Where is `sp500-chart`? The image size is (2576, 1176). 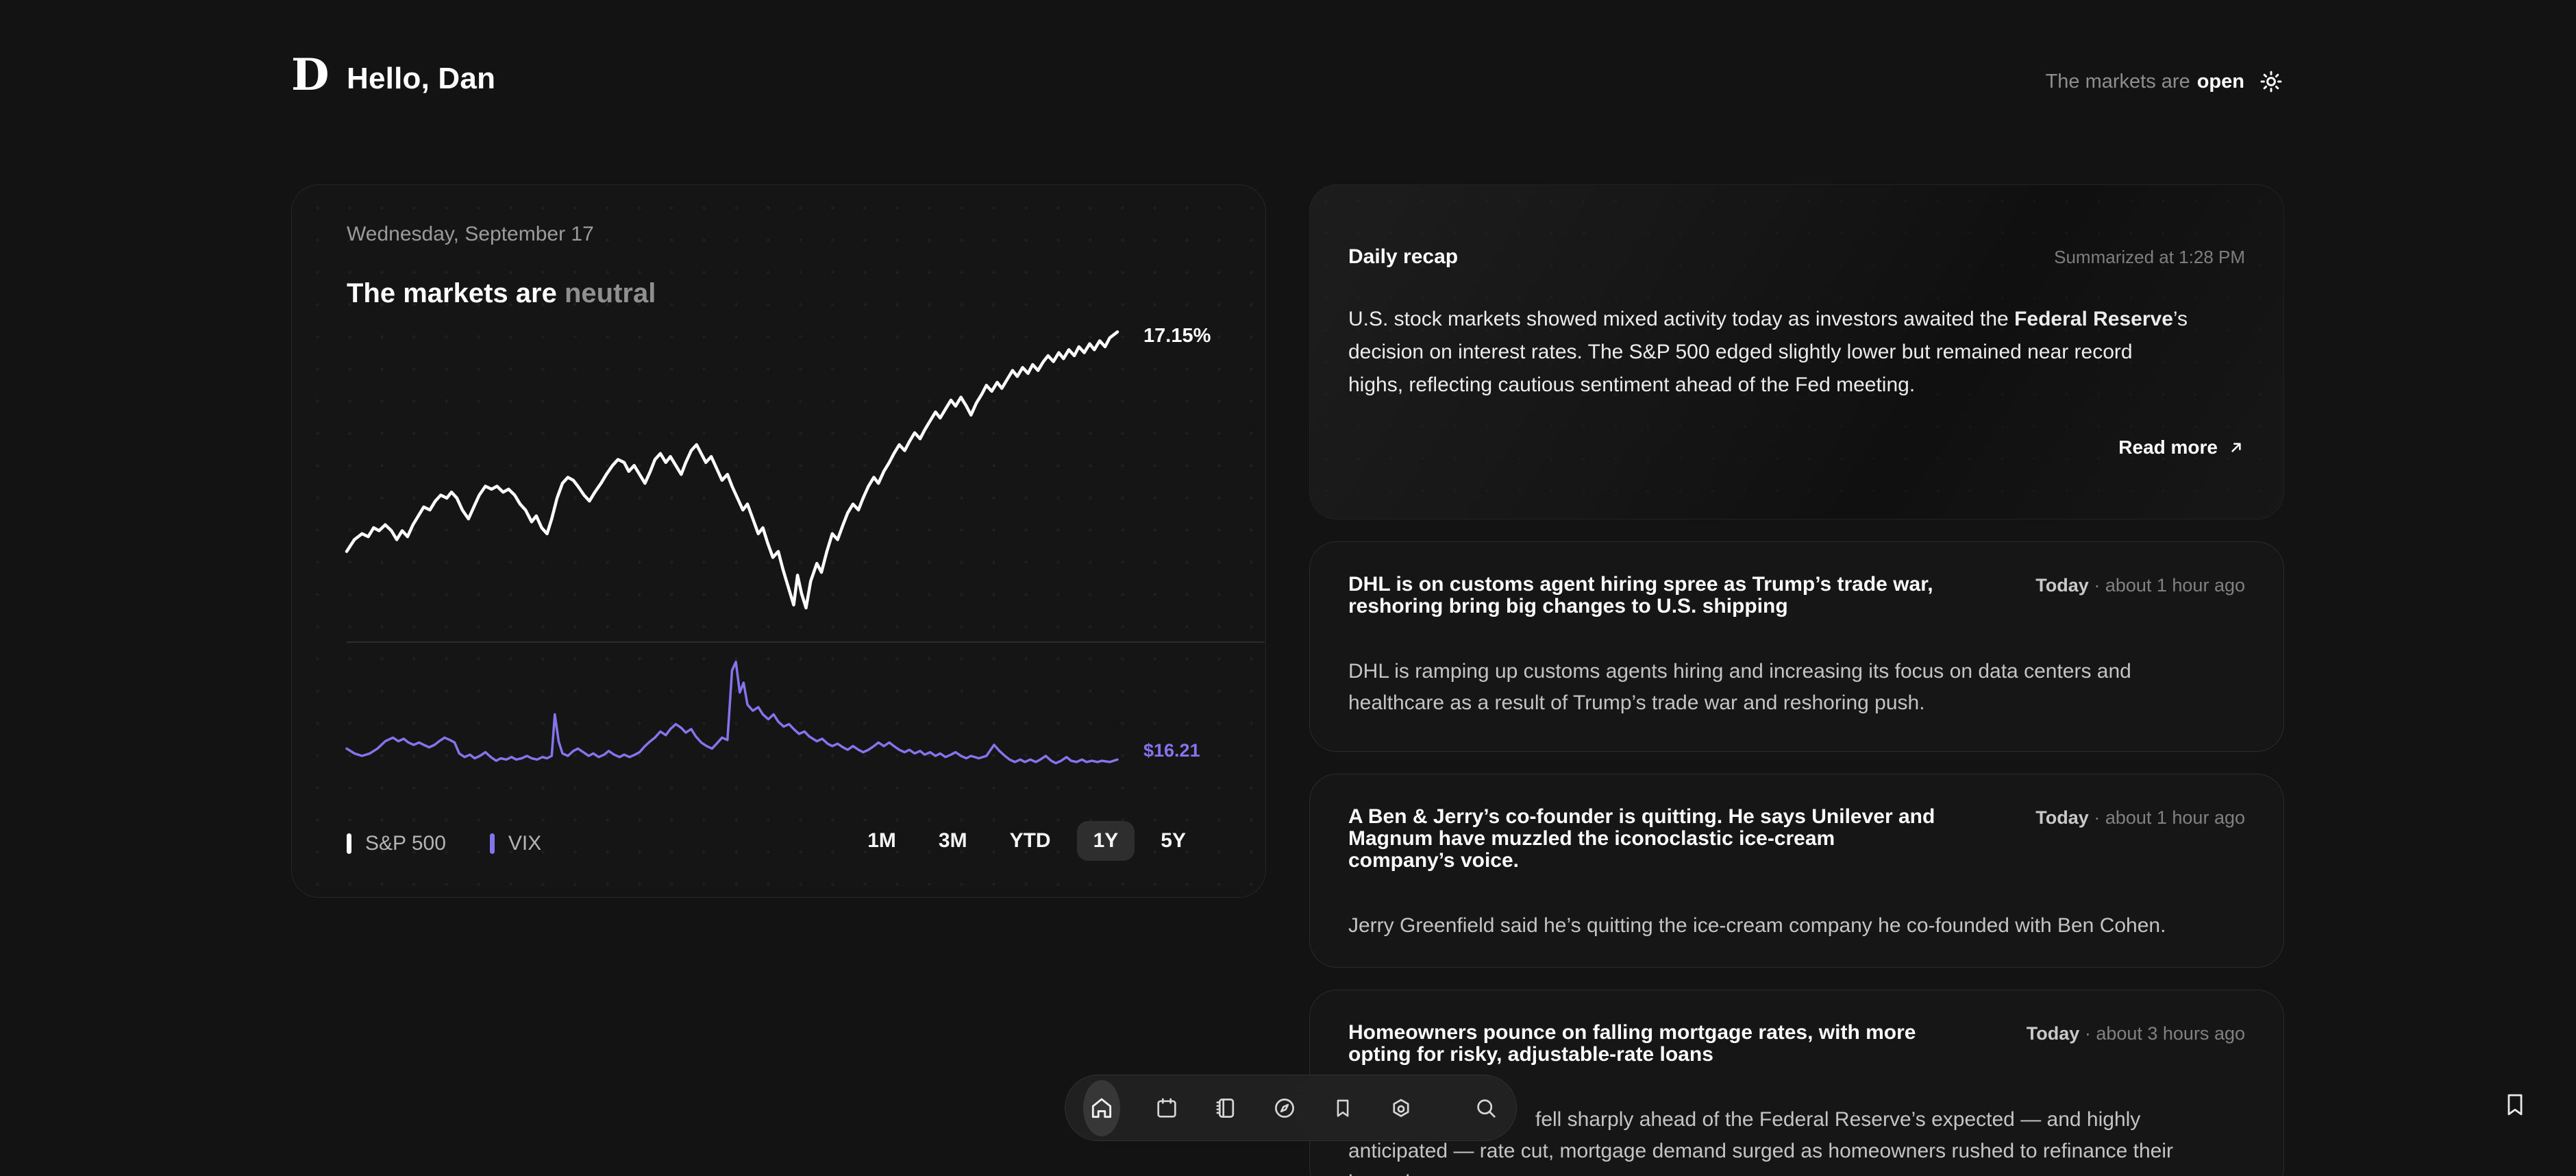
sp500-chart is located at coordinates (732, 470).